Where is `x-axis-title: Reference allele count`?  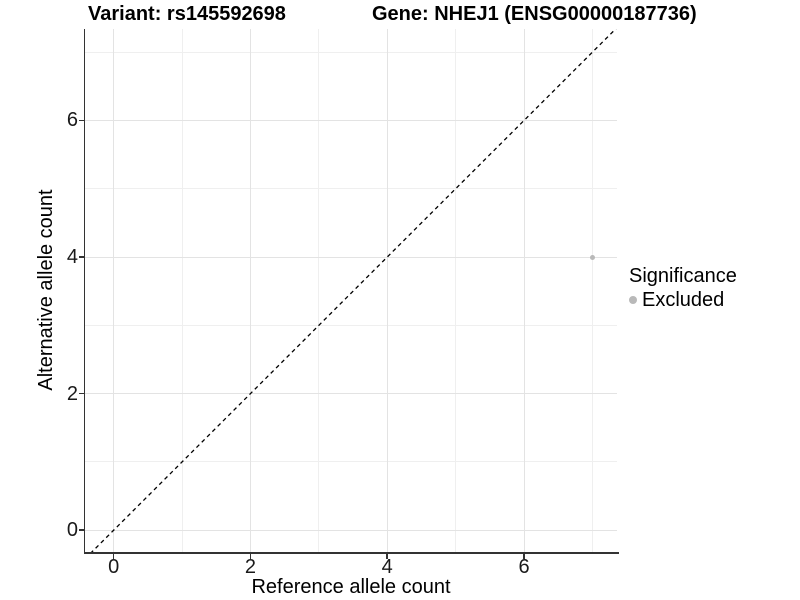
x-axis-title: Reference allele count is located at coordinates (351, 587).